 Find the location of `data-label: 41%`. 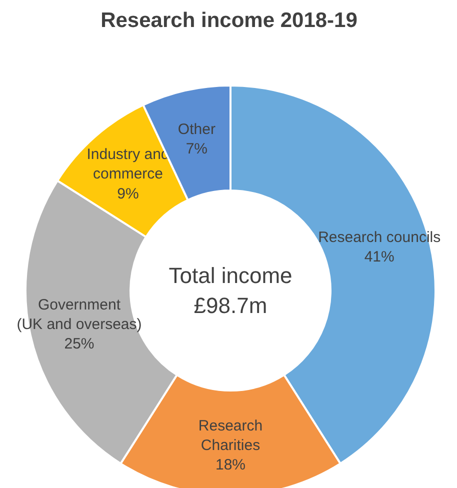

data-label: 41% is located at coordinates (379, 257).